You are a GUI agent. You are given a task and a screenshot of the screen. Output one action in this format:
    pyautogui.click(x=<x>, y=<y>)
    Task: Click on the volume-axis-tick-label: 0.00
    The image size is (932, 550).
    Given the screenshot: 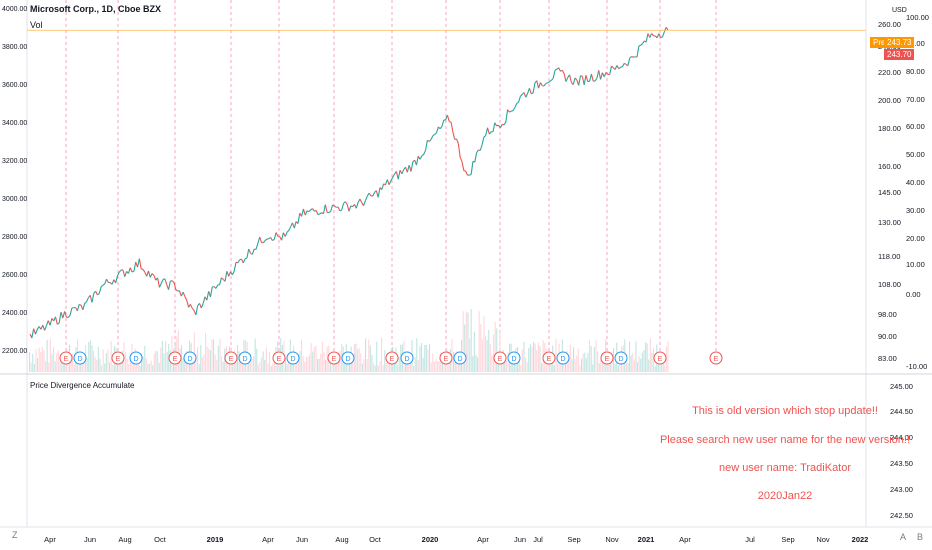 What is the action you would take?
    pyautogui.click(x=913, y=294)
    